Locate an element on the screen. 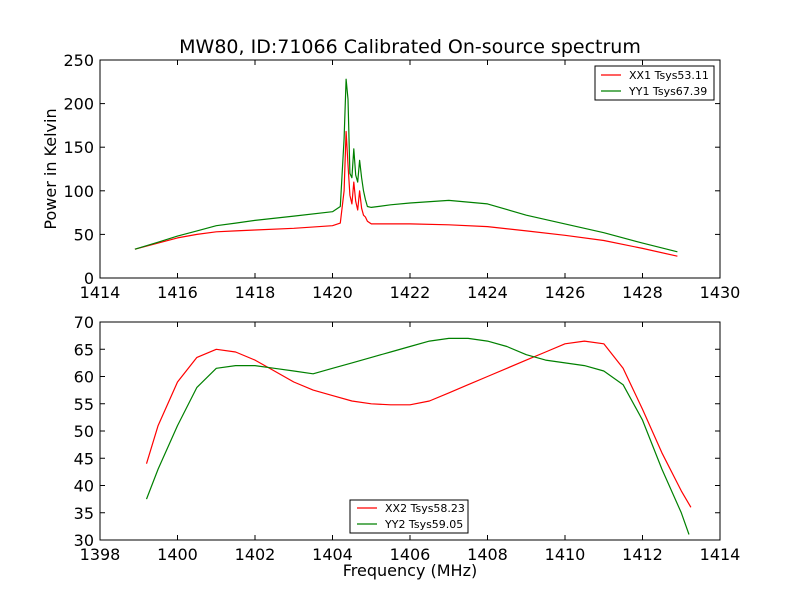 The height and width of the screenshot is (600, 800). x-tick-label: 1404 is located at coordinates (332, 554).